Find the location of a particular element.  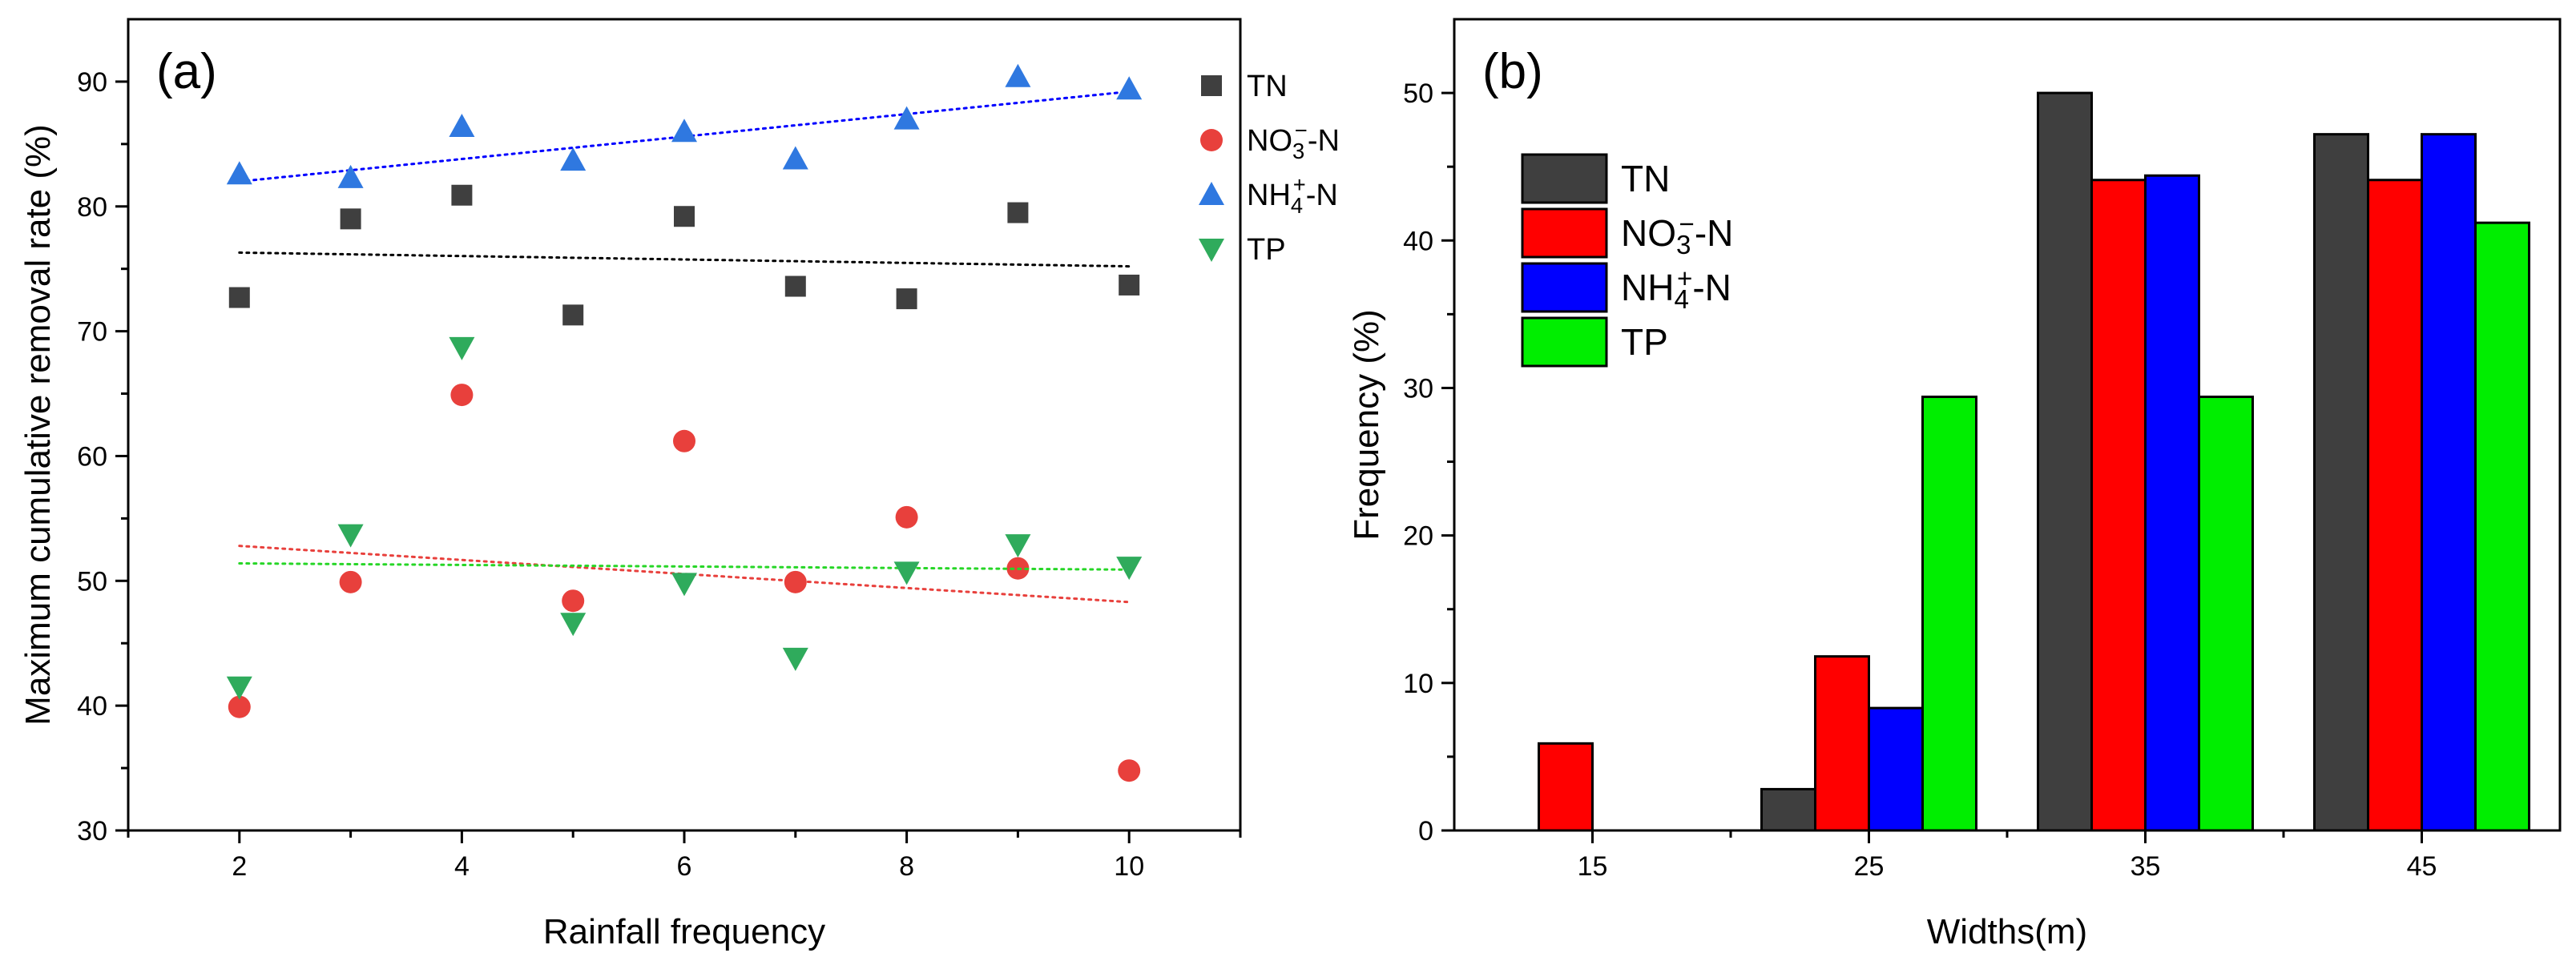

panel-label: (a) is located at coordinates (186, 72).